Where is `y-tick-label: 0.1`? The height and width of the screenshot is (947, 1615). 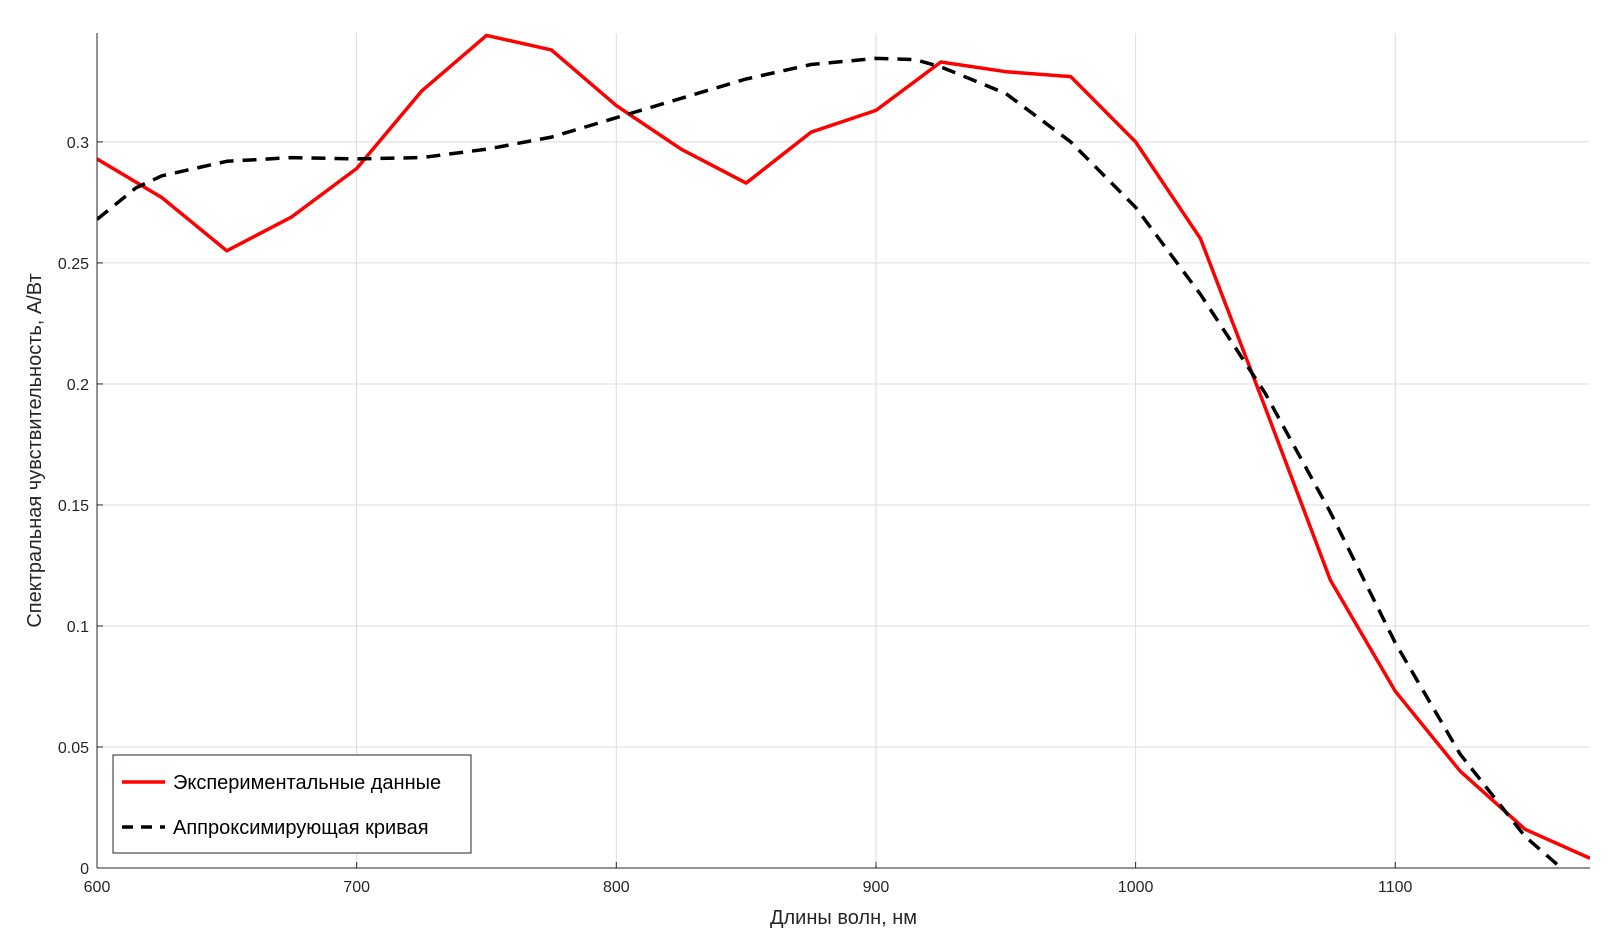
y-tick-label: 0.1 is located at coordinates (78, 627).